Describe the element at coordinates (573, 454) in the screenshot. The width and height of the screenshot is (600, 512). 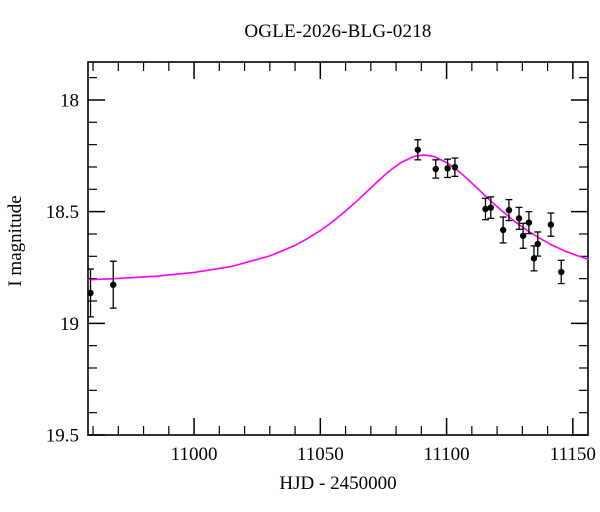
I see `x-tick-label: 11150` at that location.